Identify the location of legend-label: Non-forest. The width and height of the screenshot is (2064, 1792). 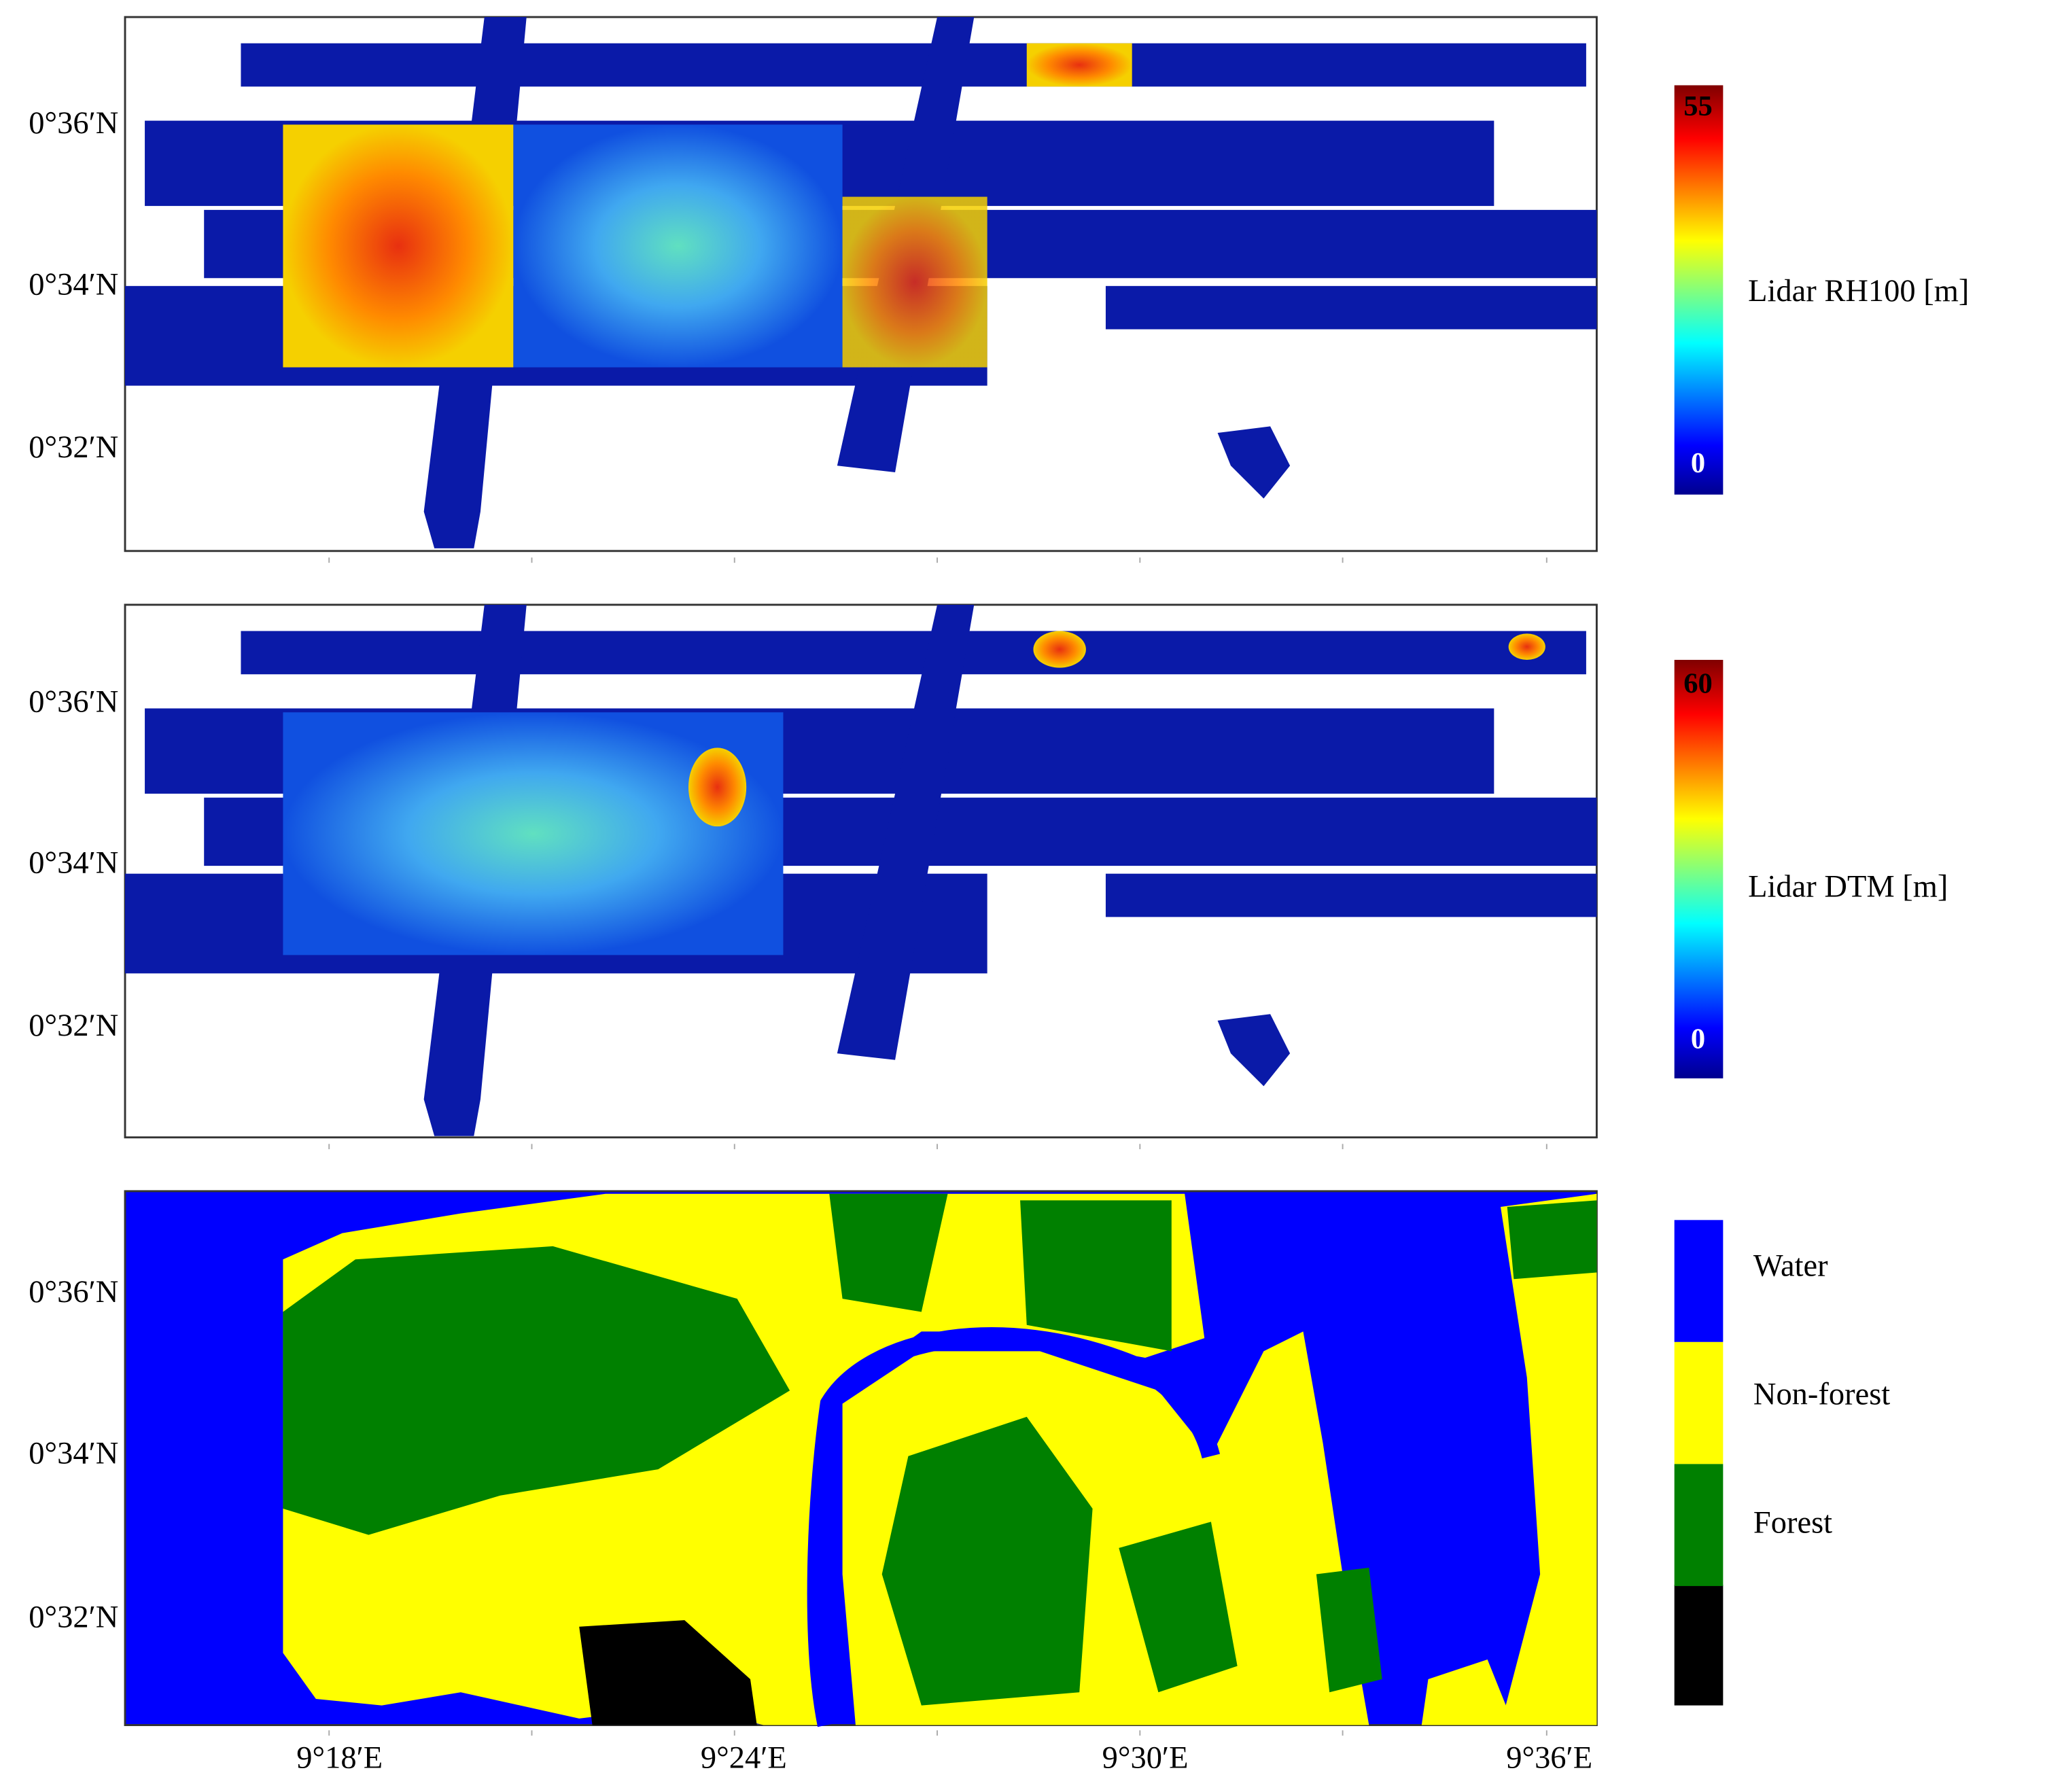
(1822, 1395).